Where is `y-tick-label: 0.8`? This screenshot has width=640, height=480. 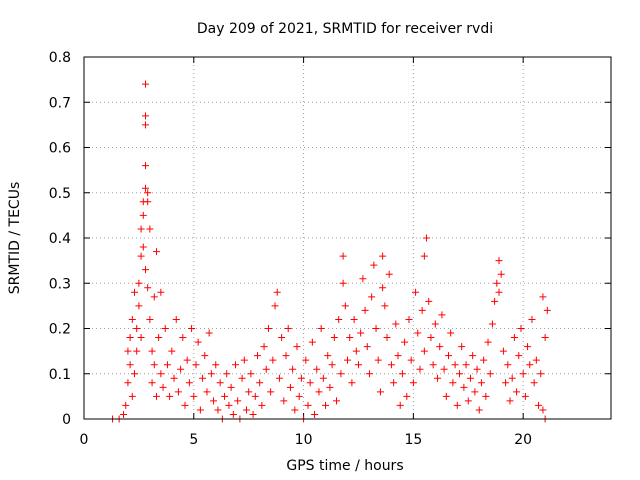
y-tick-label: 0.8 is located at coordinates (60, 58).